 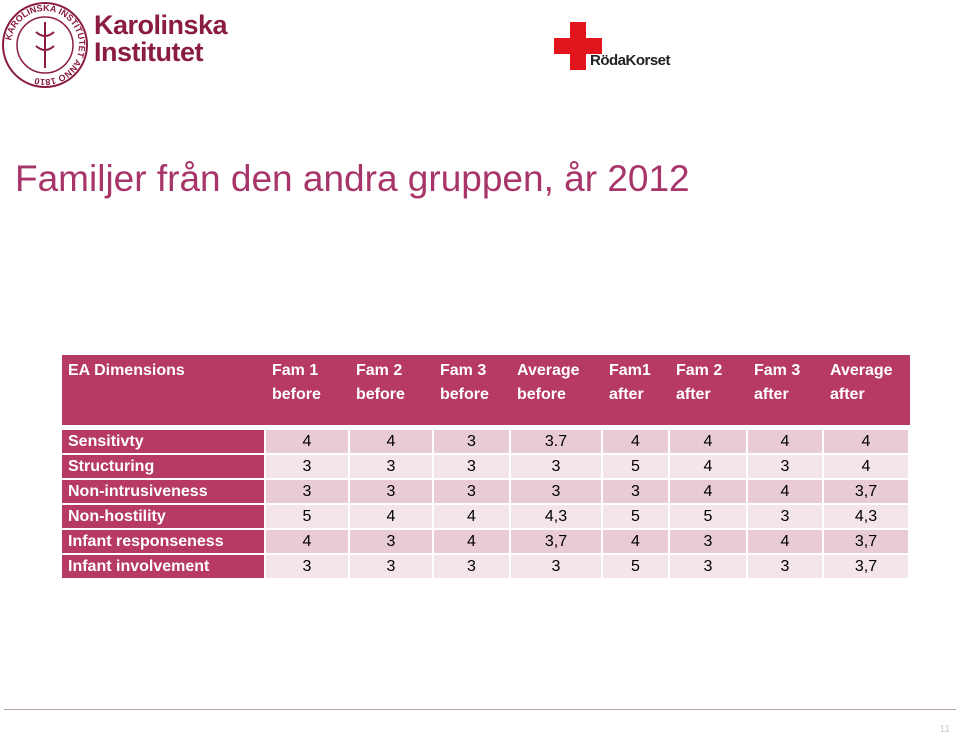 I want to click on row-label: Infant responseness, so click(x=164, y=542).